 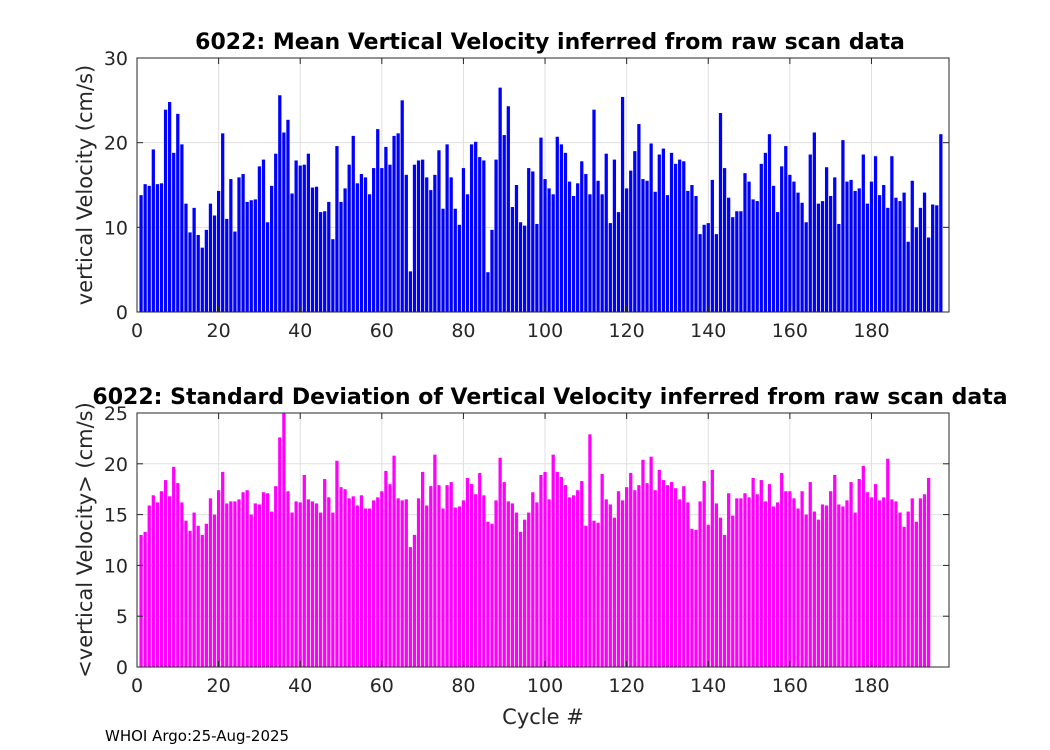 I want to click on mean-x-tick-label: 140, so click(x=708, y=331).